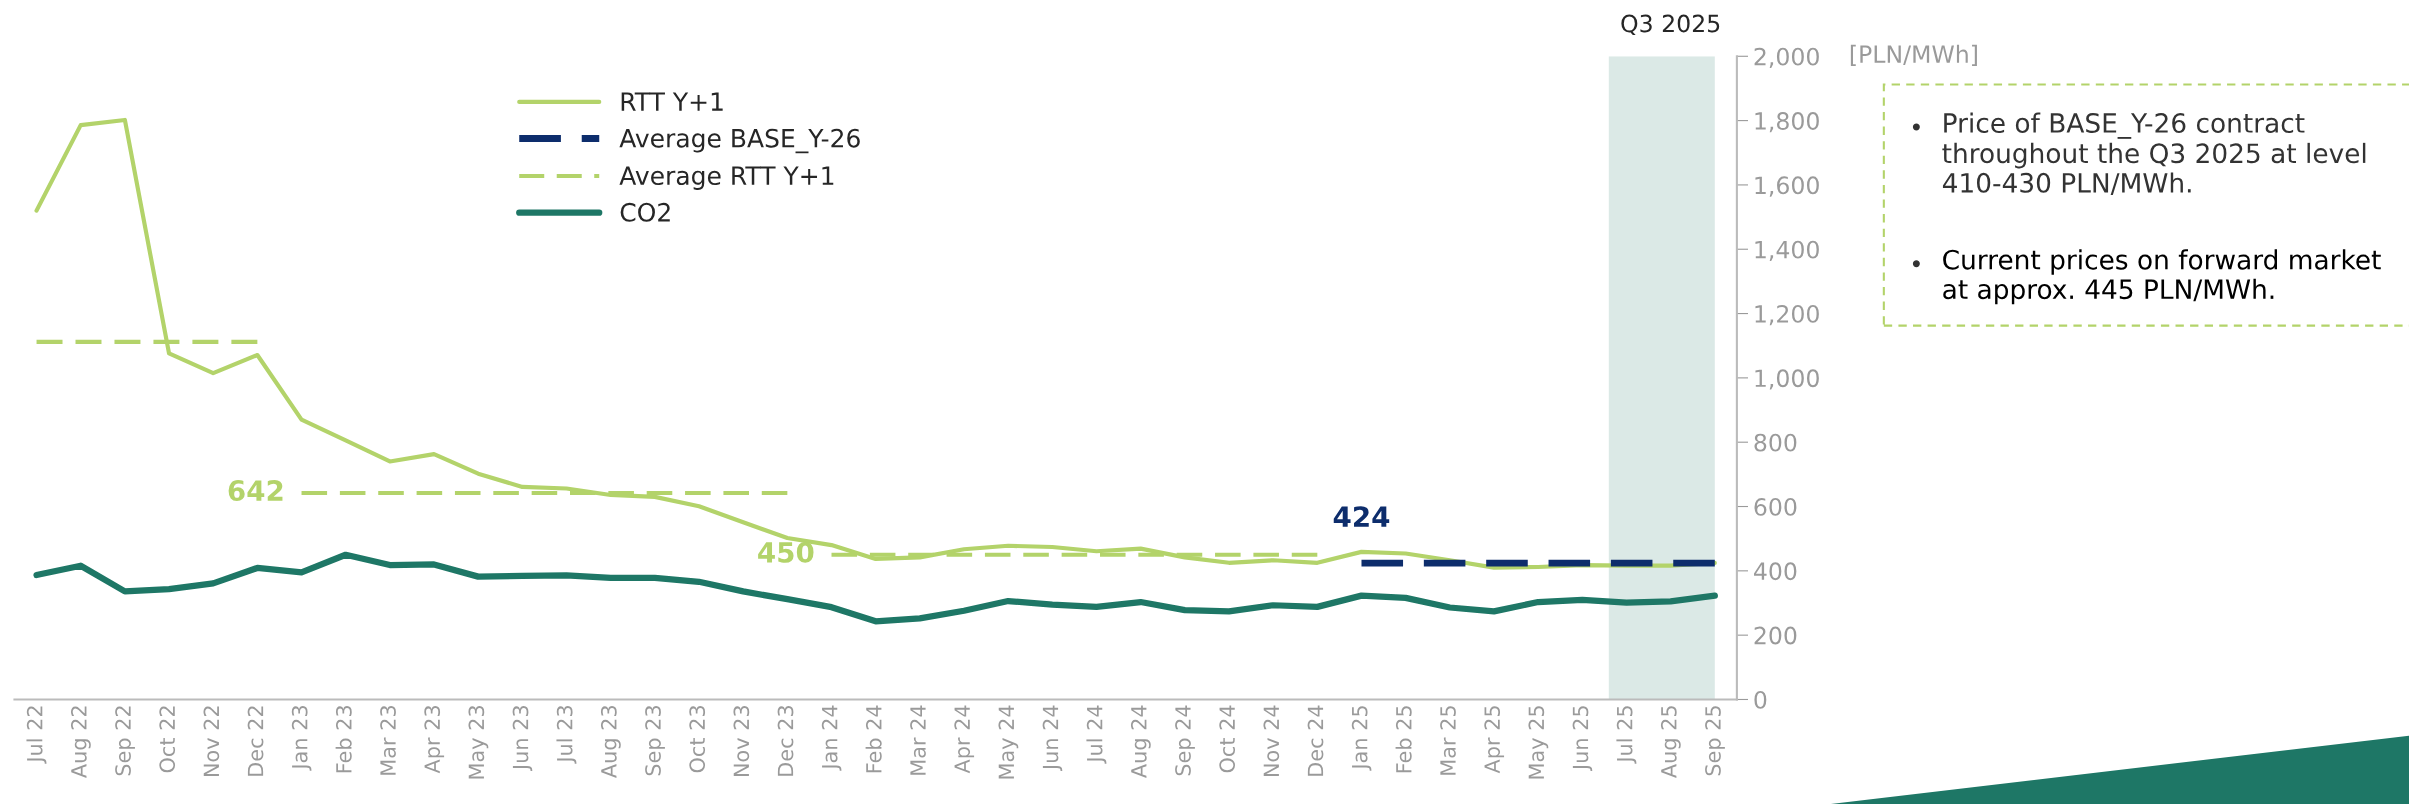  Describe the element at coordinates (1582, 739) in the screenshot. I see `x-tick-label: Jun 25` at that location.